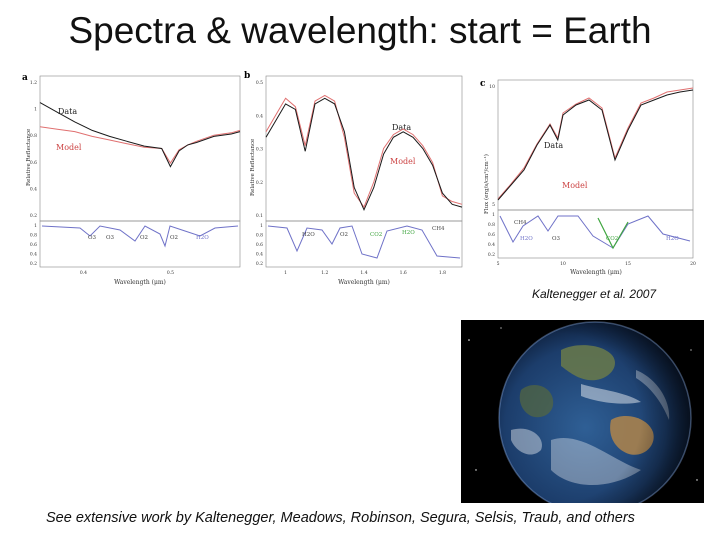 This screenshot has width=720, height=540. I want to click on panel-b-xticks: 1 1.2 1.4 1.6 1.8, so click(365, 273).